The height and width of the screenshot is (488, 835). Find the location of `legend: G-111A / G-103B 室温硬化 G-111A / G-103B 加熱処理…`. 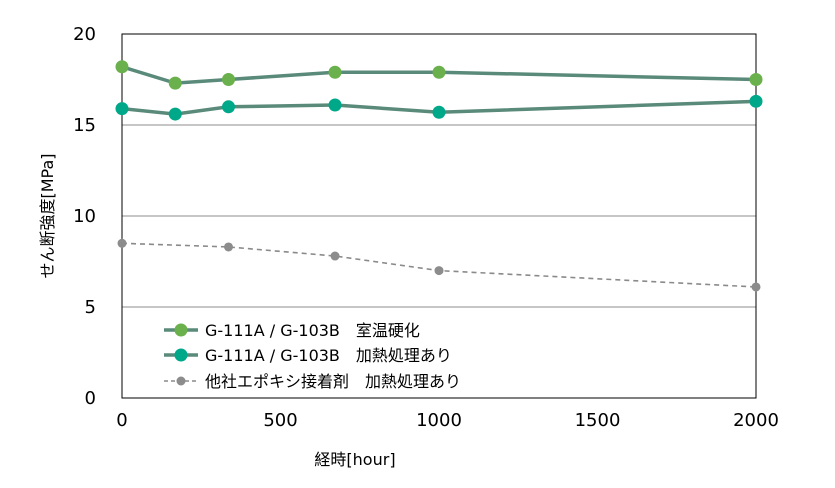

legend: G-111A / G-103B 室温硬化 G-111A / G-103B 加熱処理… is located at coordinates (312, 356).